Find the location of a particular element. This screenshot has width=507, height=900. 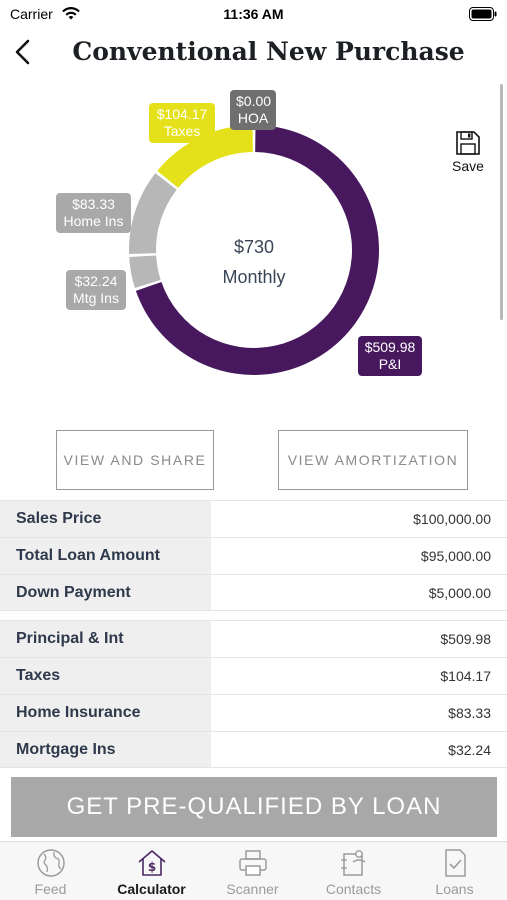

slice-label-taxes-name: Taxes is located at coordinates (182, 131).